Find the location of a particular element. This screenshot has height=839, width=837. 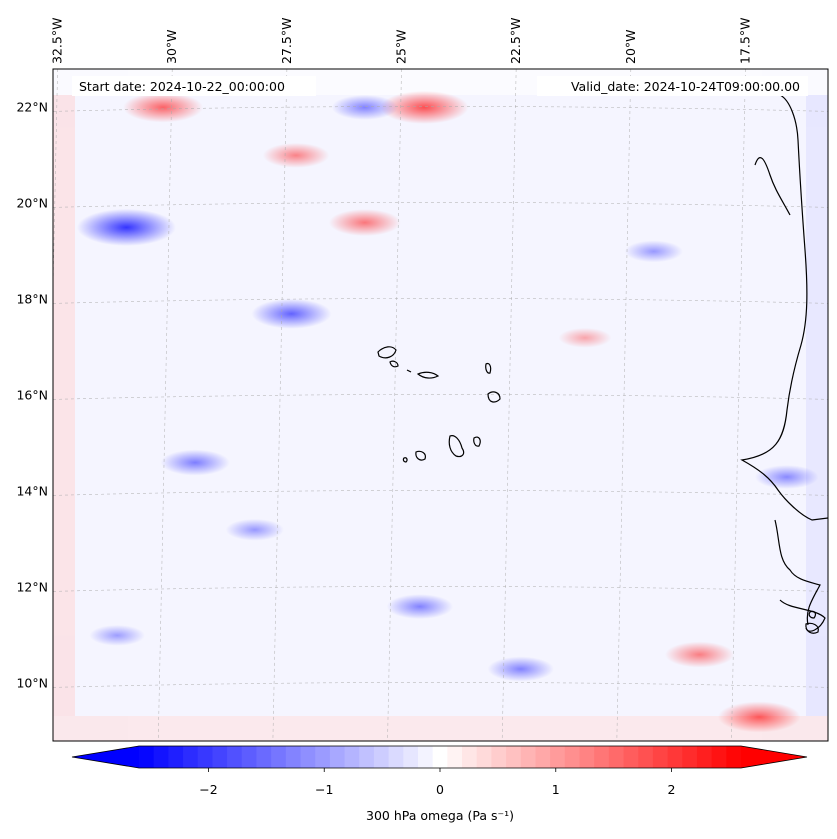

lon-tick-0: 32.5°W is located at coordinates (57, 41).